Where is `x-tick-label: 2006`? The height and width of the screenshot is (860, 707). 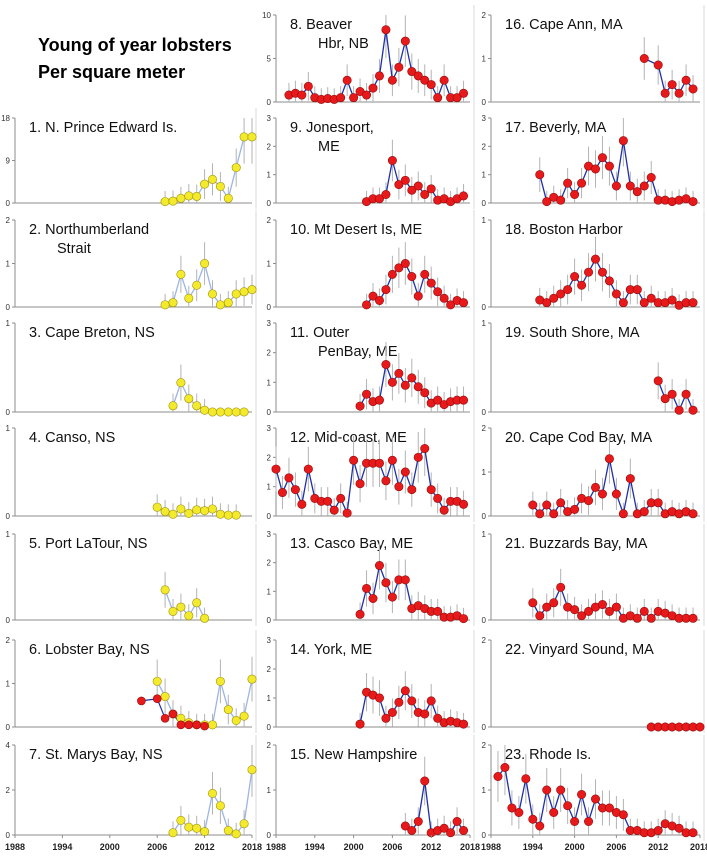
x-tick-label: 2006 is located at coordinates (392, 847).